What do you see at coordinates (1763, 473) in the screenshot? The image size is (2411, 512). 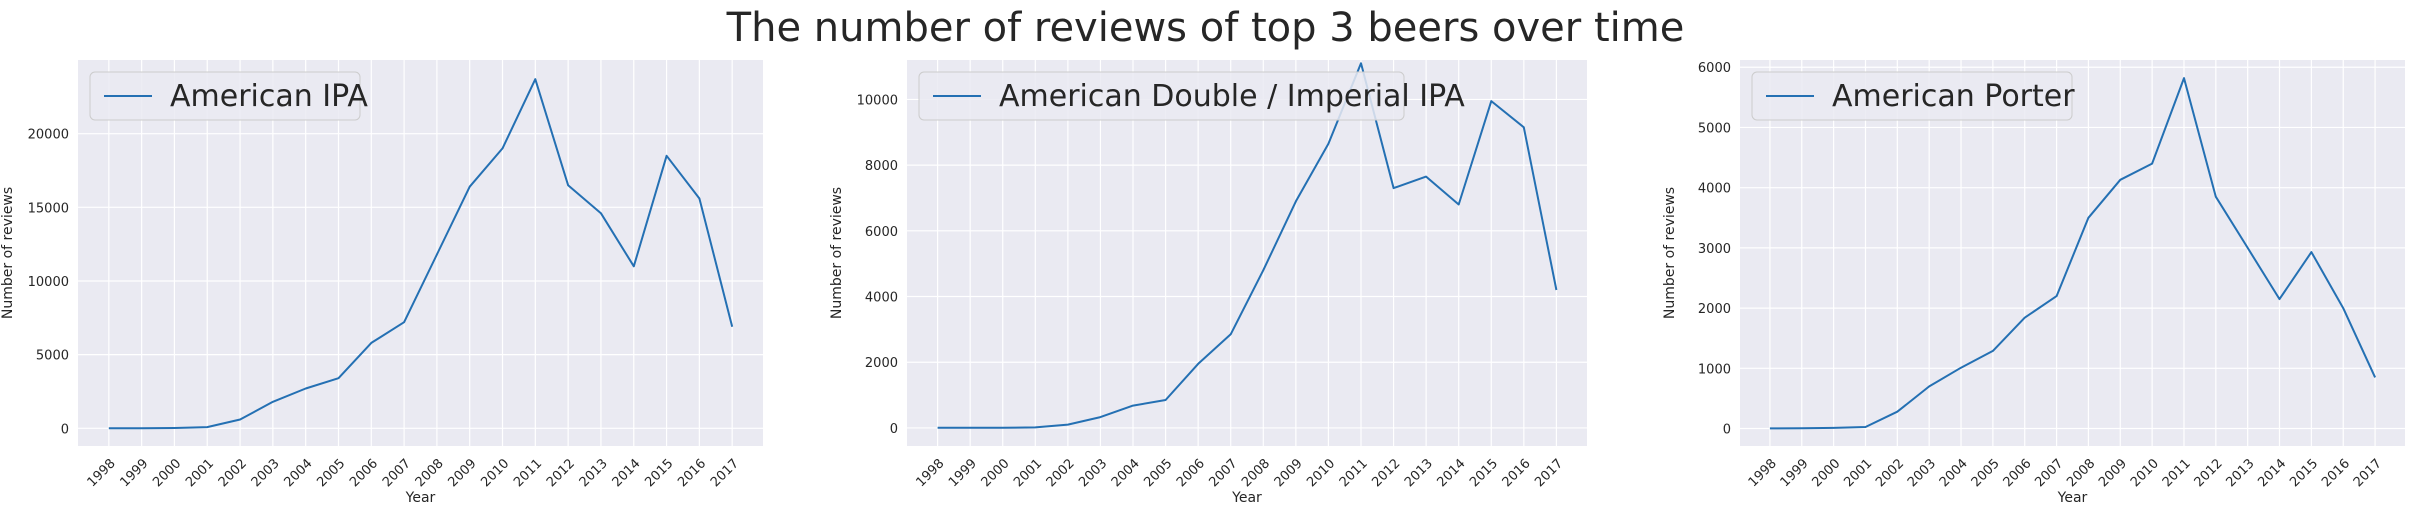 I see `x-tick-label: 1998` at bounding box center [1763, 473].